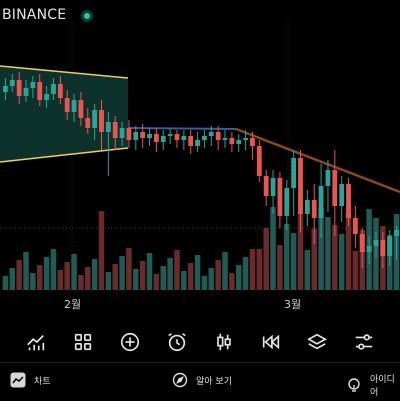 This screenshot has width=400, height=401. Describe the element at coordinates (177, 342) in the screenshot. I see `alarm-icon` at that location.